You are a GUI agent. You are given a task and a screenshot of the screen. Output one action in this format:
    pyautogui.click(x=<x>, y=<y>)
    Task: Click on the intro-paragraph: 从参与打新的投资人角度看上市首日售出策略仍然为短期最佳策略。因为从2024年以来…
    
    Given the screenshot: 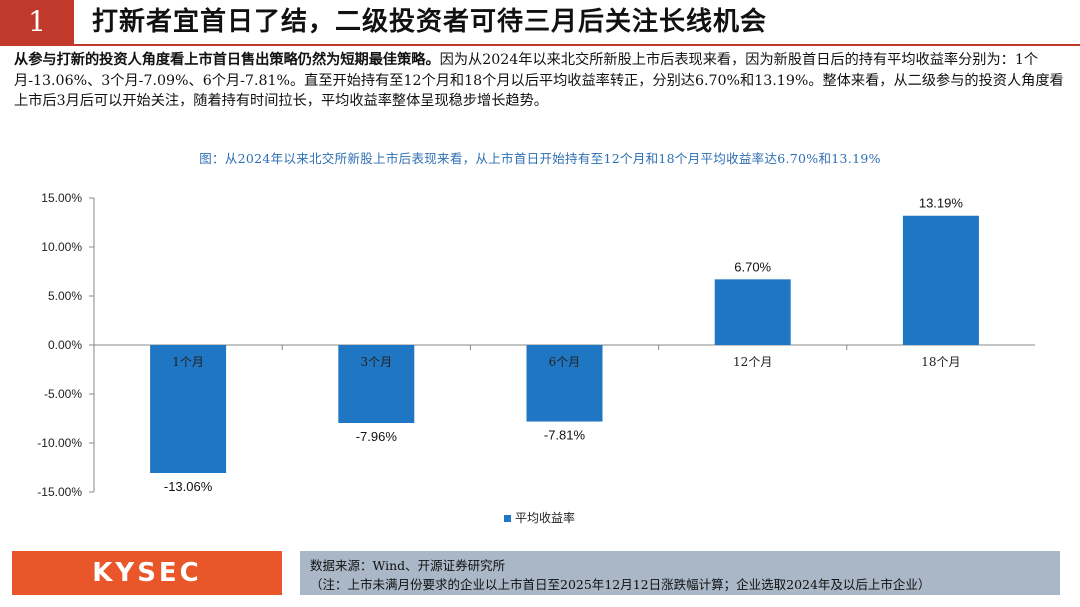 What is the action you would take?
    pyautogui.click(x=540, y=81)
    